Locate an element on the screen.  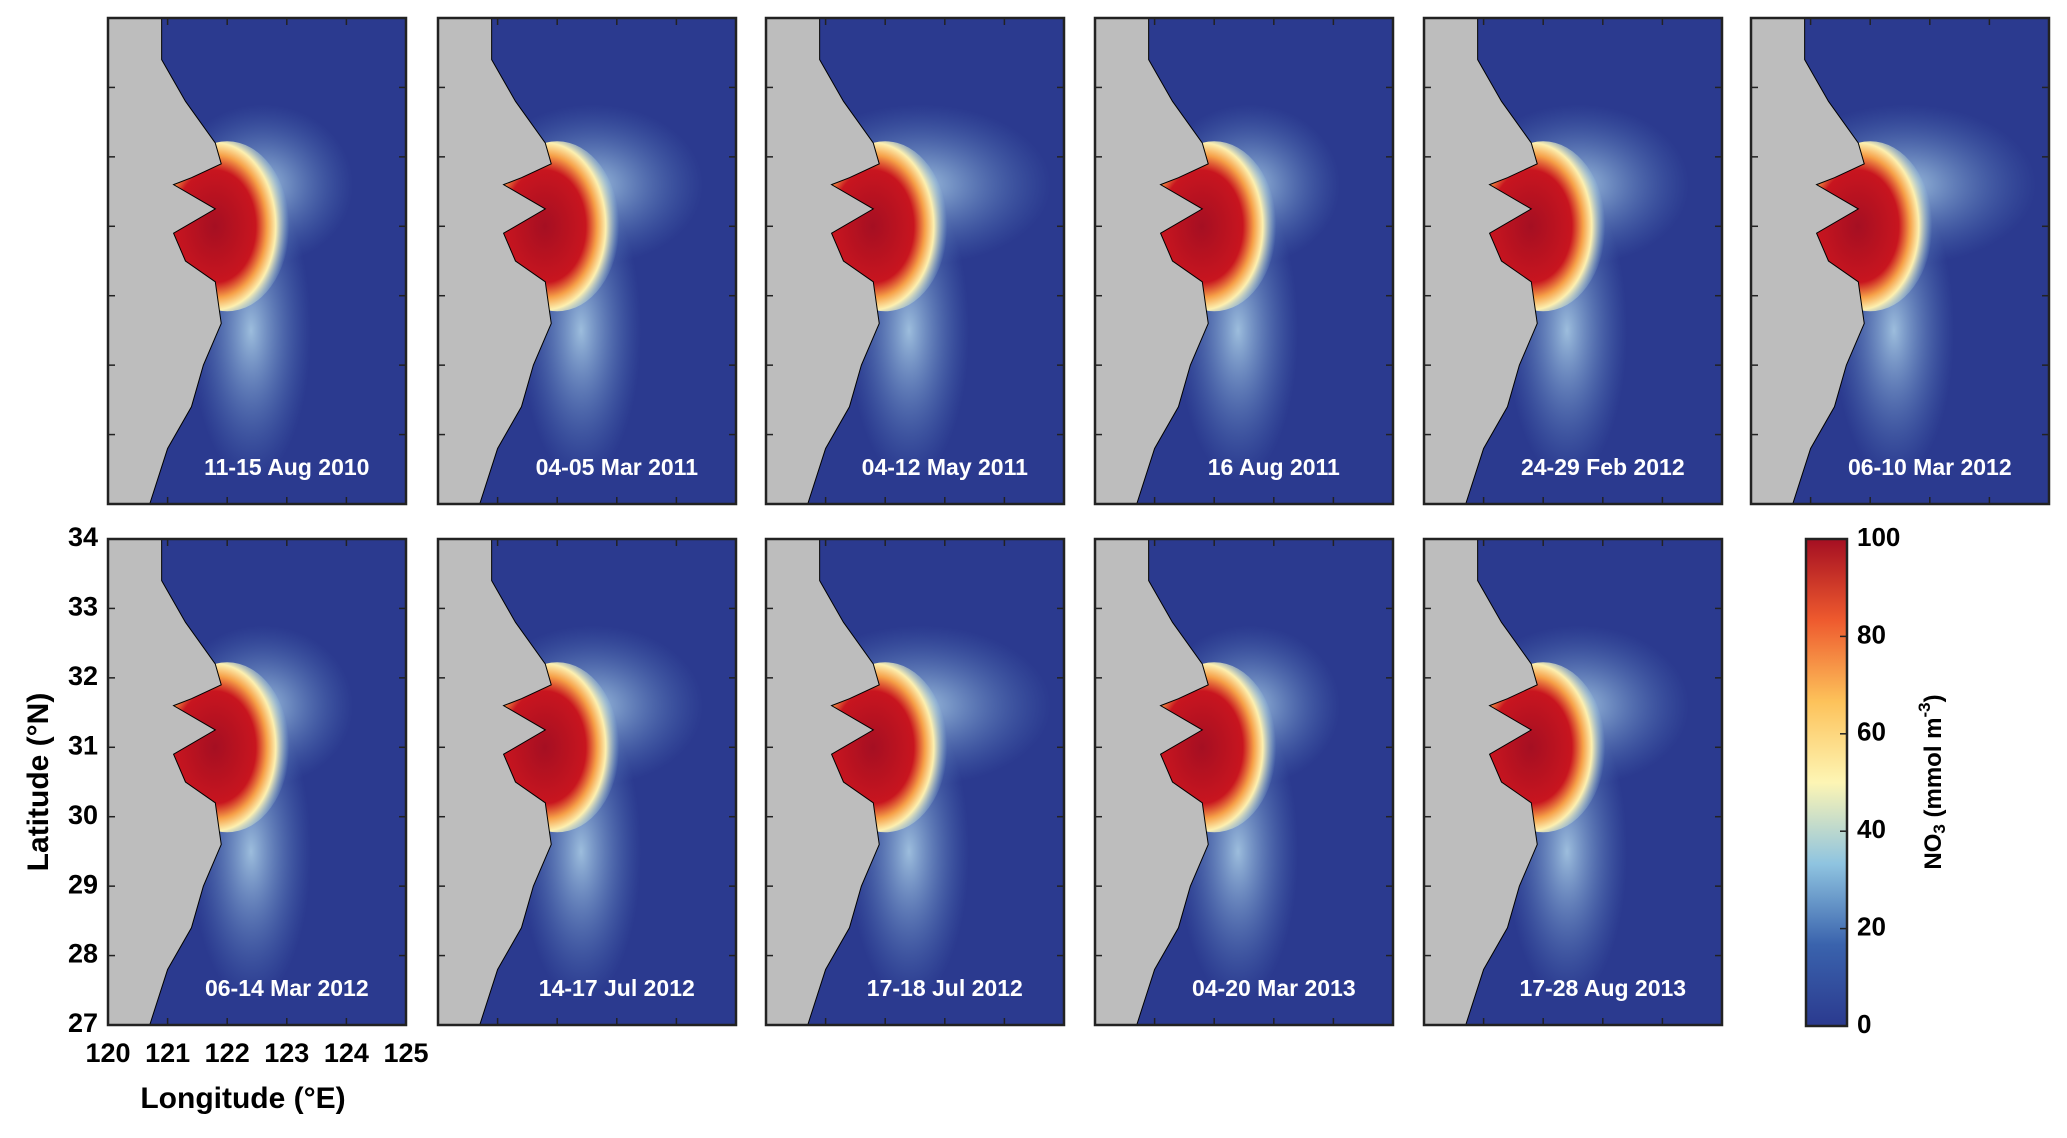
y-tick-label: 30 is located at coordinates (83, 815).